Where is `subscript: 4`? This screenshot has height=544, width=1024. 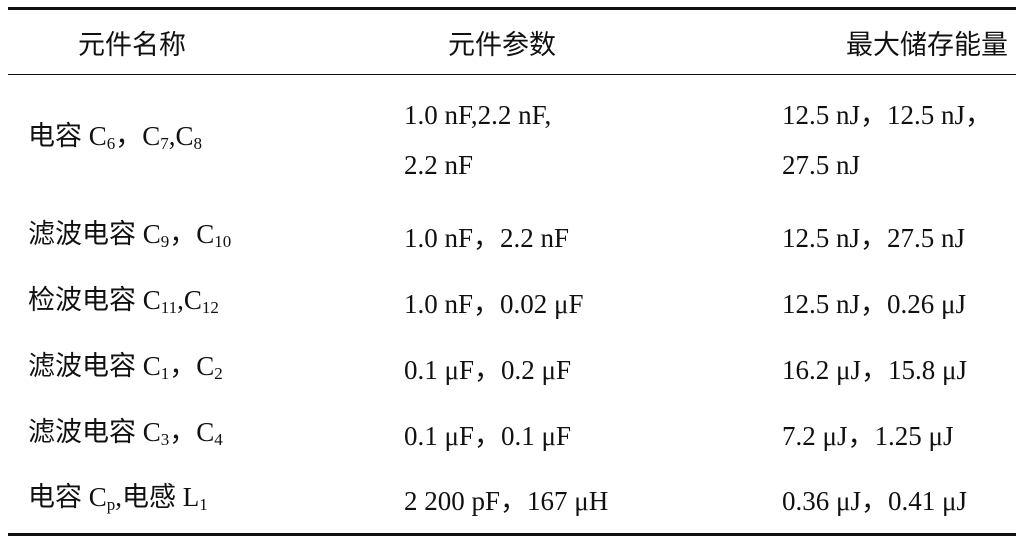 subscript: 4 is located at coordinates (218, 439).